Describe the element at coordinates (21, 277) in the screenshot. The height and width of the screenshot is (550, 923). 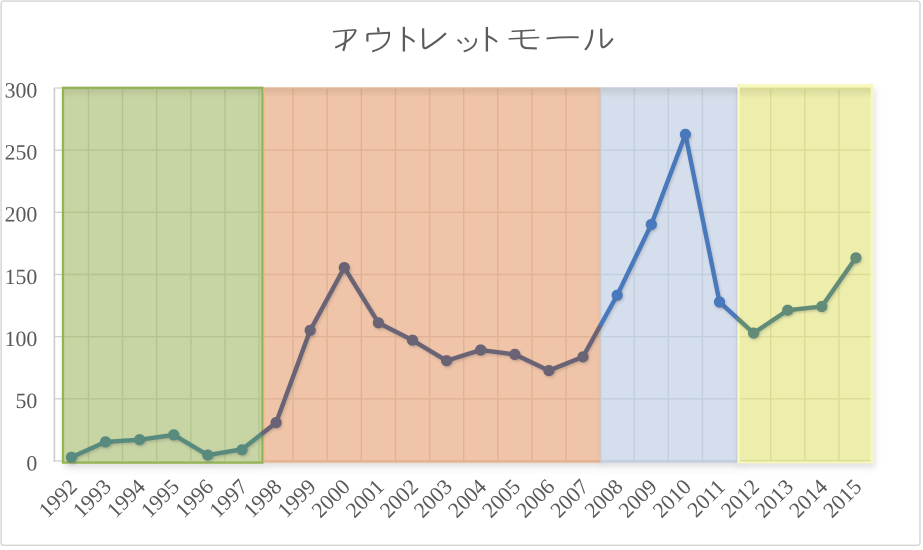
I see `svg-text: 150` at that location.